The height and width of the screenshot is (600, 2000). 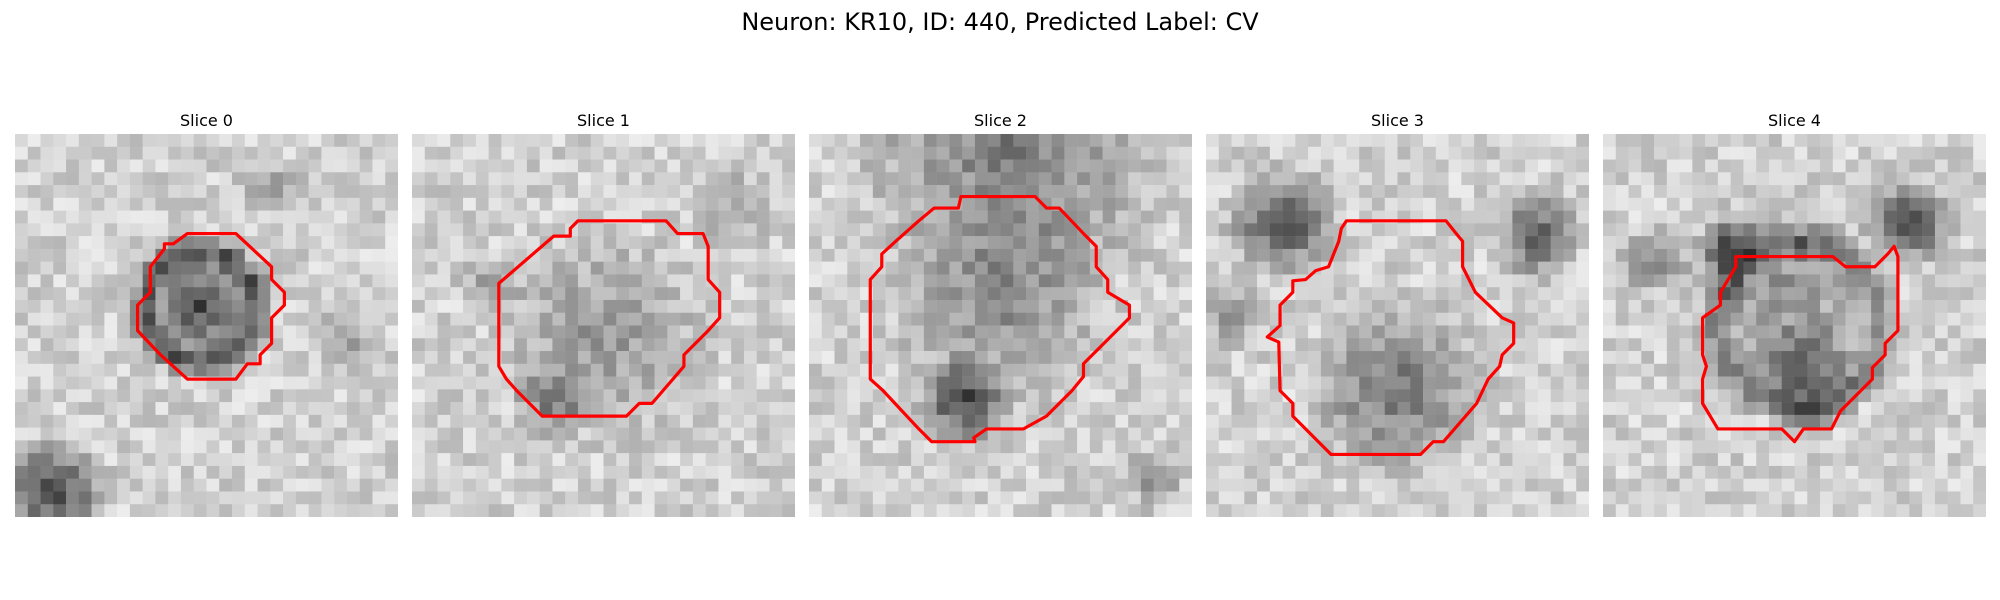 I want to click on slice-panel-2: Slice 2, so click(x=1000, y=312).